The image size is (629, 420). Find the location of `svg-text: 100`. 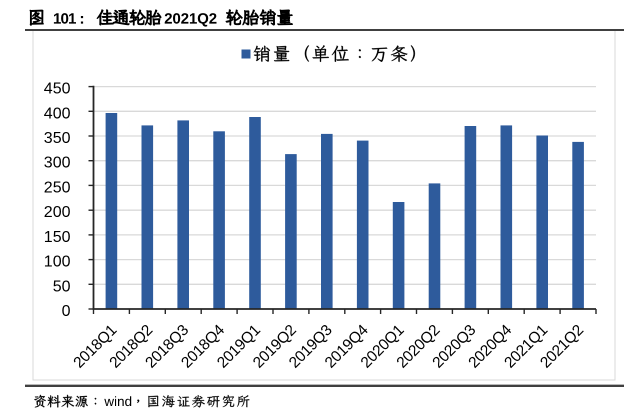

svg-text: 100 is located at coordinates (57, 262).